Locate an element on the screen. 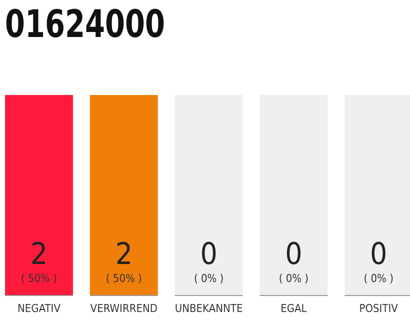 Image resolution: width=410 pixels, height=320 pixels. x-tick-label: UNBEKANNTE is located at coordinates (208, 308).